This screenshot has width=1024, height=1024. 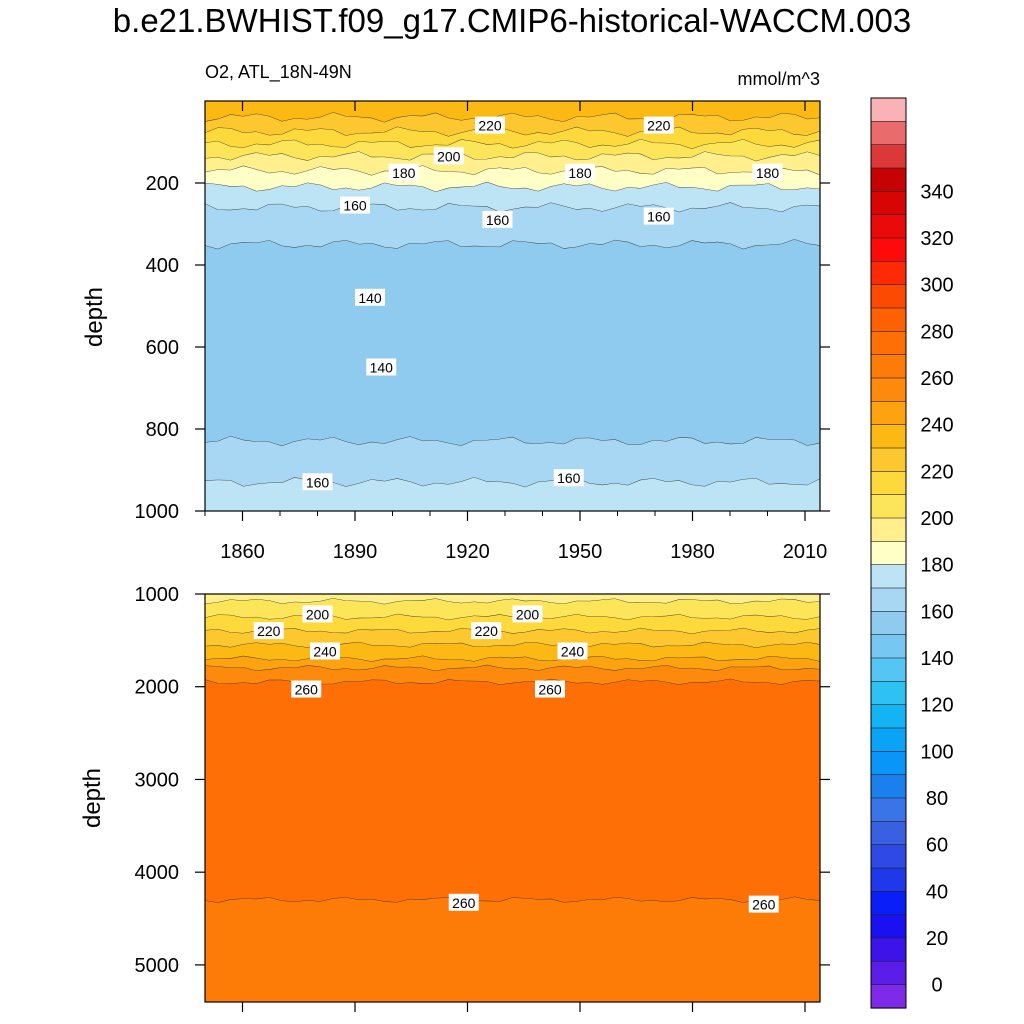 I want to click on colorbar-label: 320, so click(x=936, y=239).